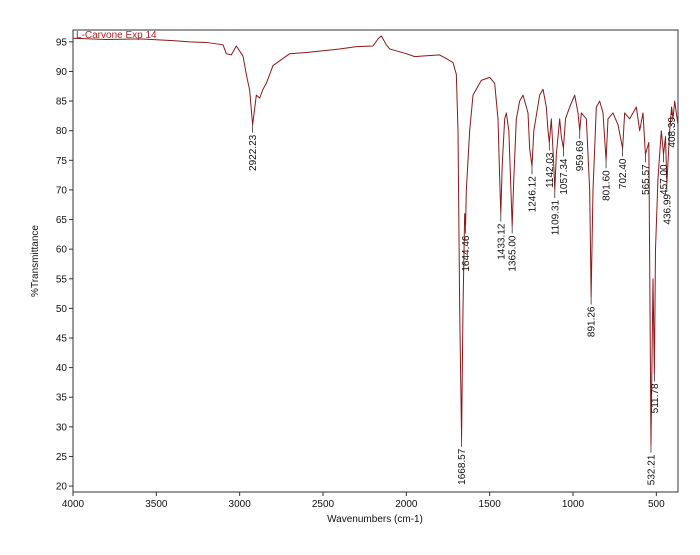  What do you see at coordinates (253, 152) in the screenshot?
I see `peak-label: 2922.23` at bounding box center [253, 152].